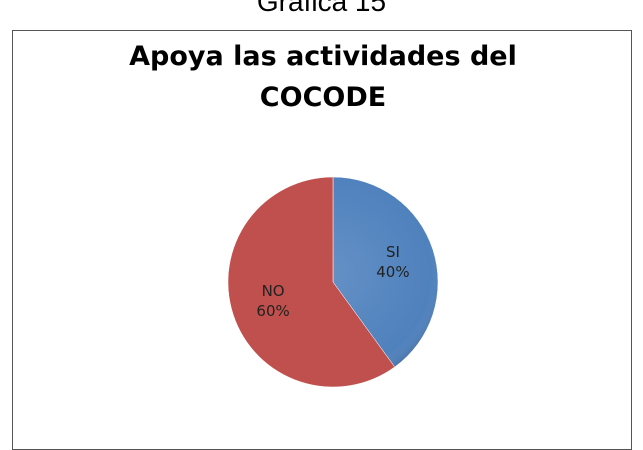  Describe the element at coordinates (311, 282) in the screenshot. I see `pie-slice` at that location.